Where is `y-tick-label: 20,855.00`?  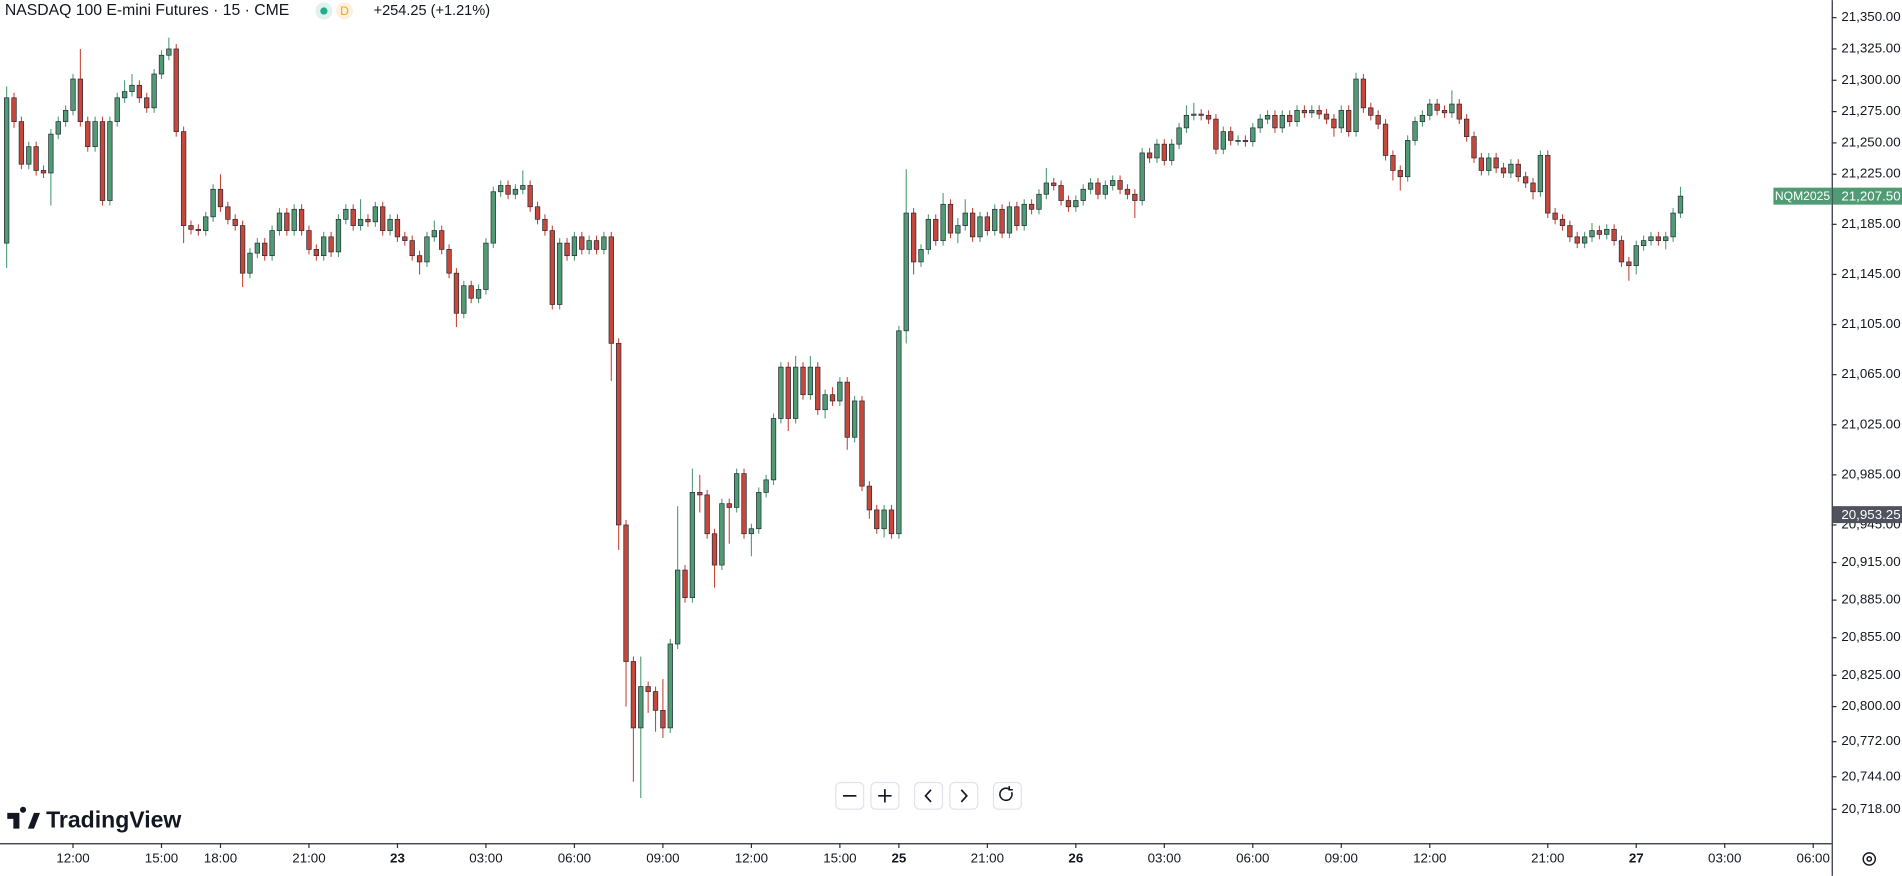
y-tick-label: 20,855.00 is located at coordinates (1870, 636).